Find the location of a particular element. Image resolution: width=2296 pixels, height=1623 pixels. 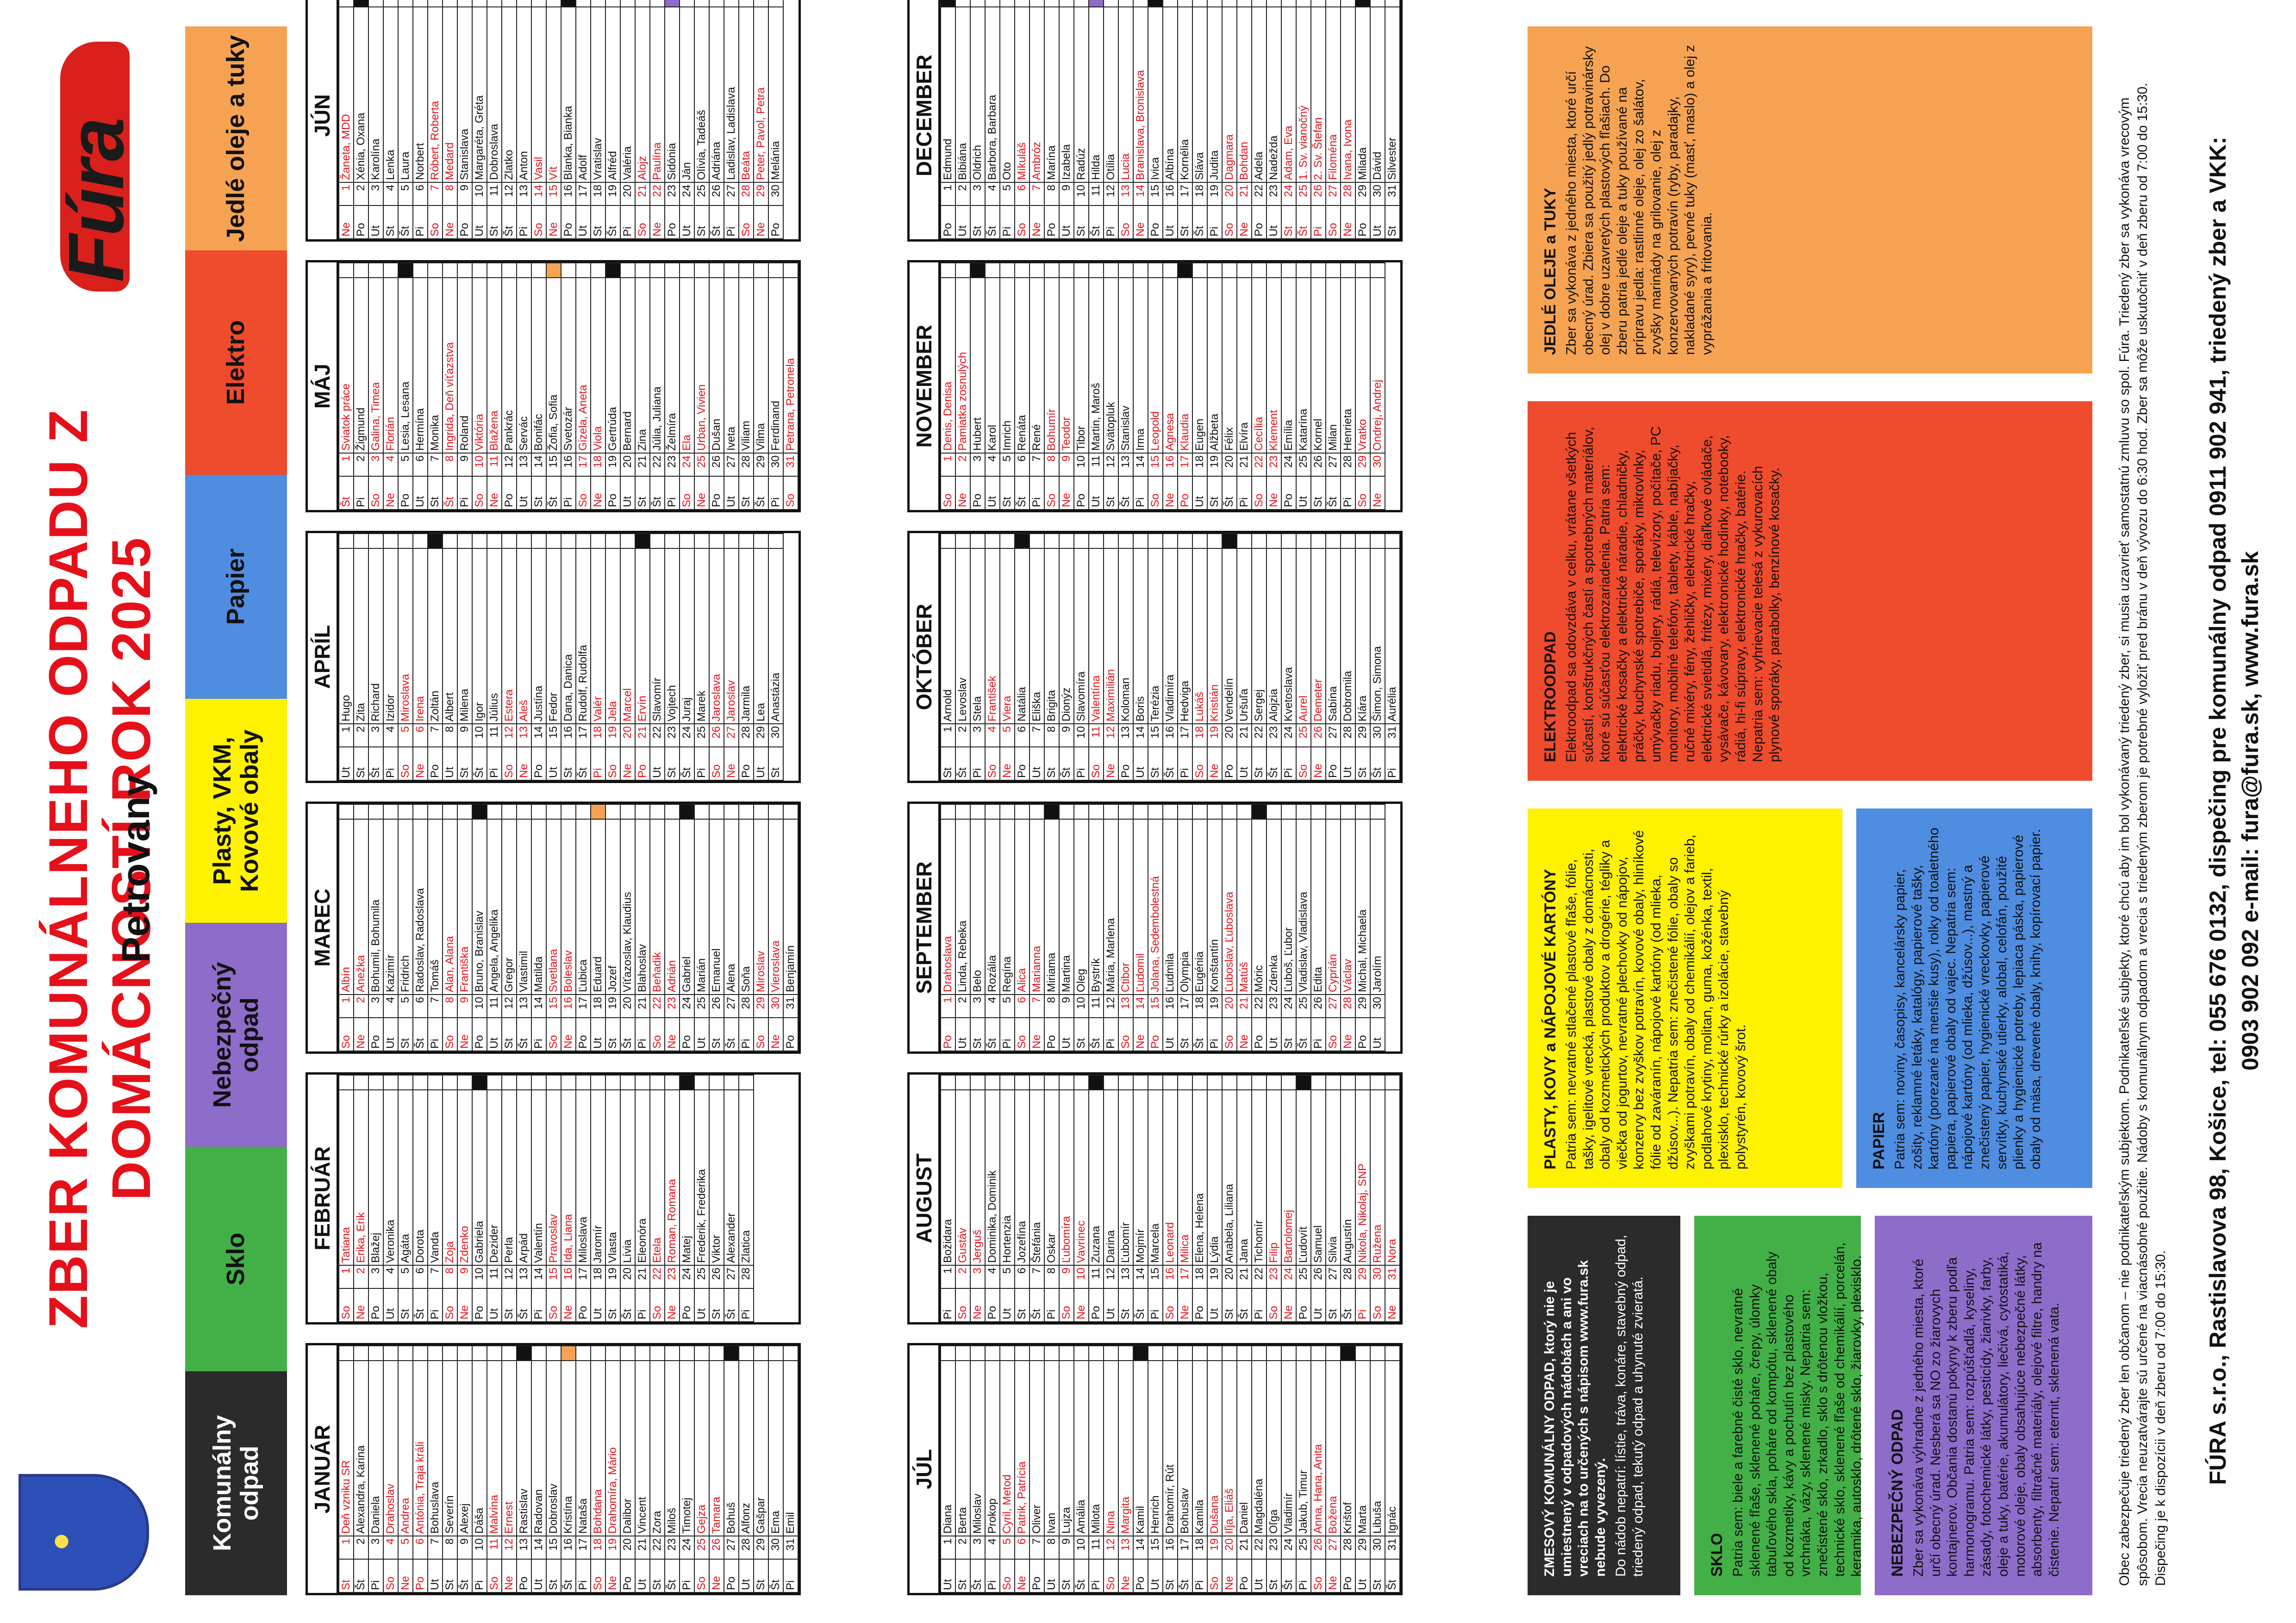

name-day: Ivan is located at coordinates (1051, 1448).